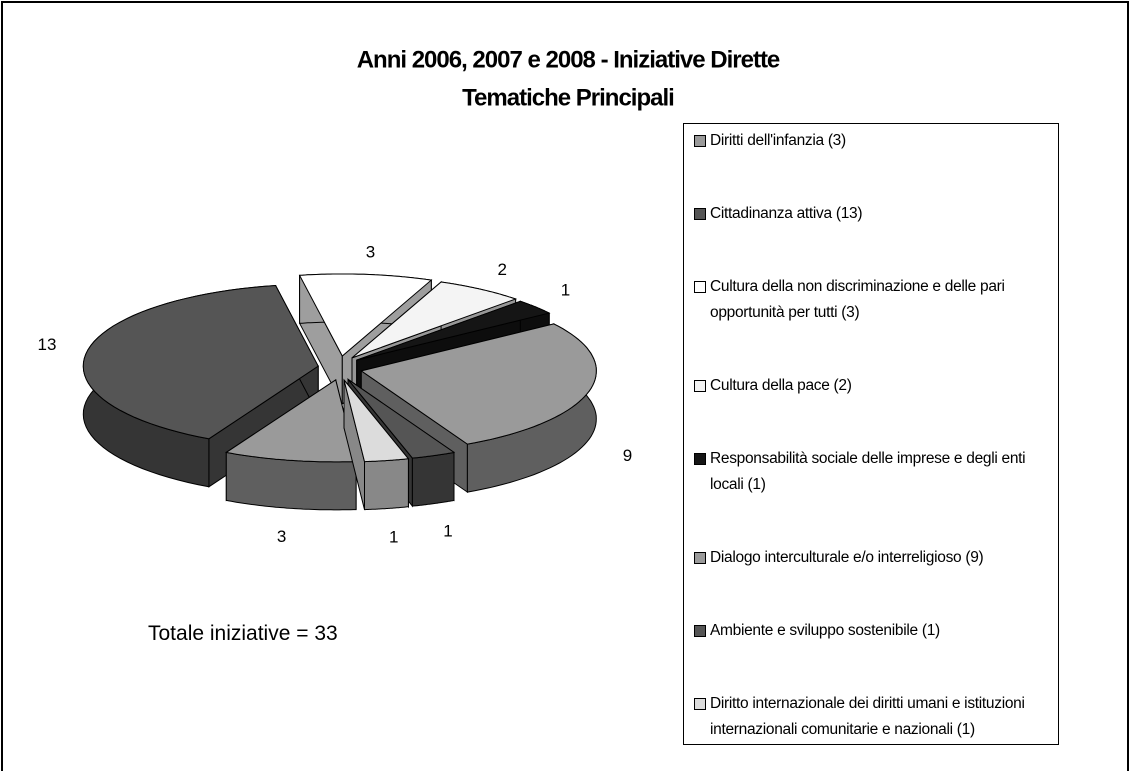 Image resolution: width=1130 pixels, height=771 pixels. Describe the element at coordinates (786, 213) in the screenshot. I see `legend-label: Cittadinanza attiva (13)` at that location.